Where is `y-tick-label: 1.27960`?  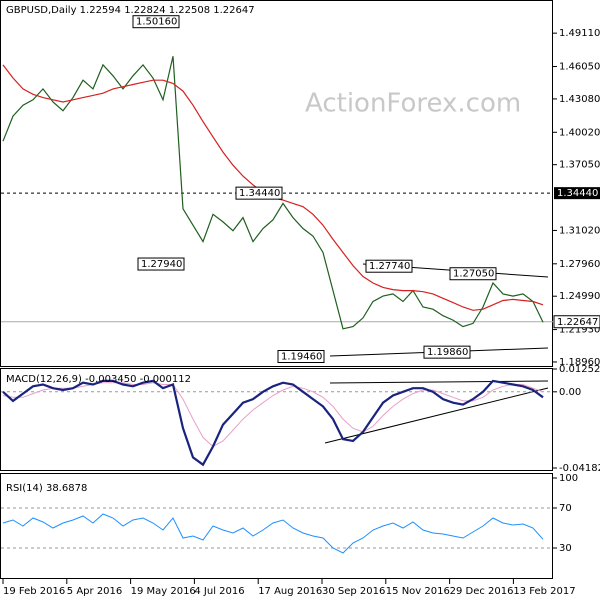 y-tick-label: 1.27960 is located at coordinates (579, 264).